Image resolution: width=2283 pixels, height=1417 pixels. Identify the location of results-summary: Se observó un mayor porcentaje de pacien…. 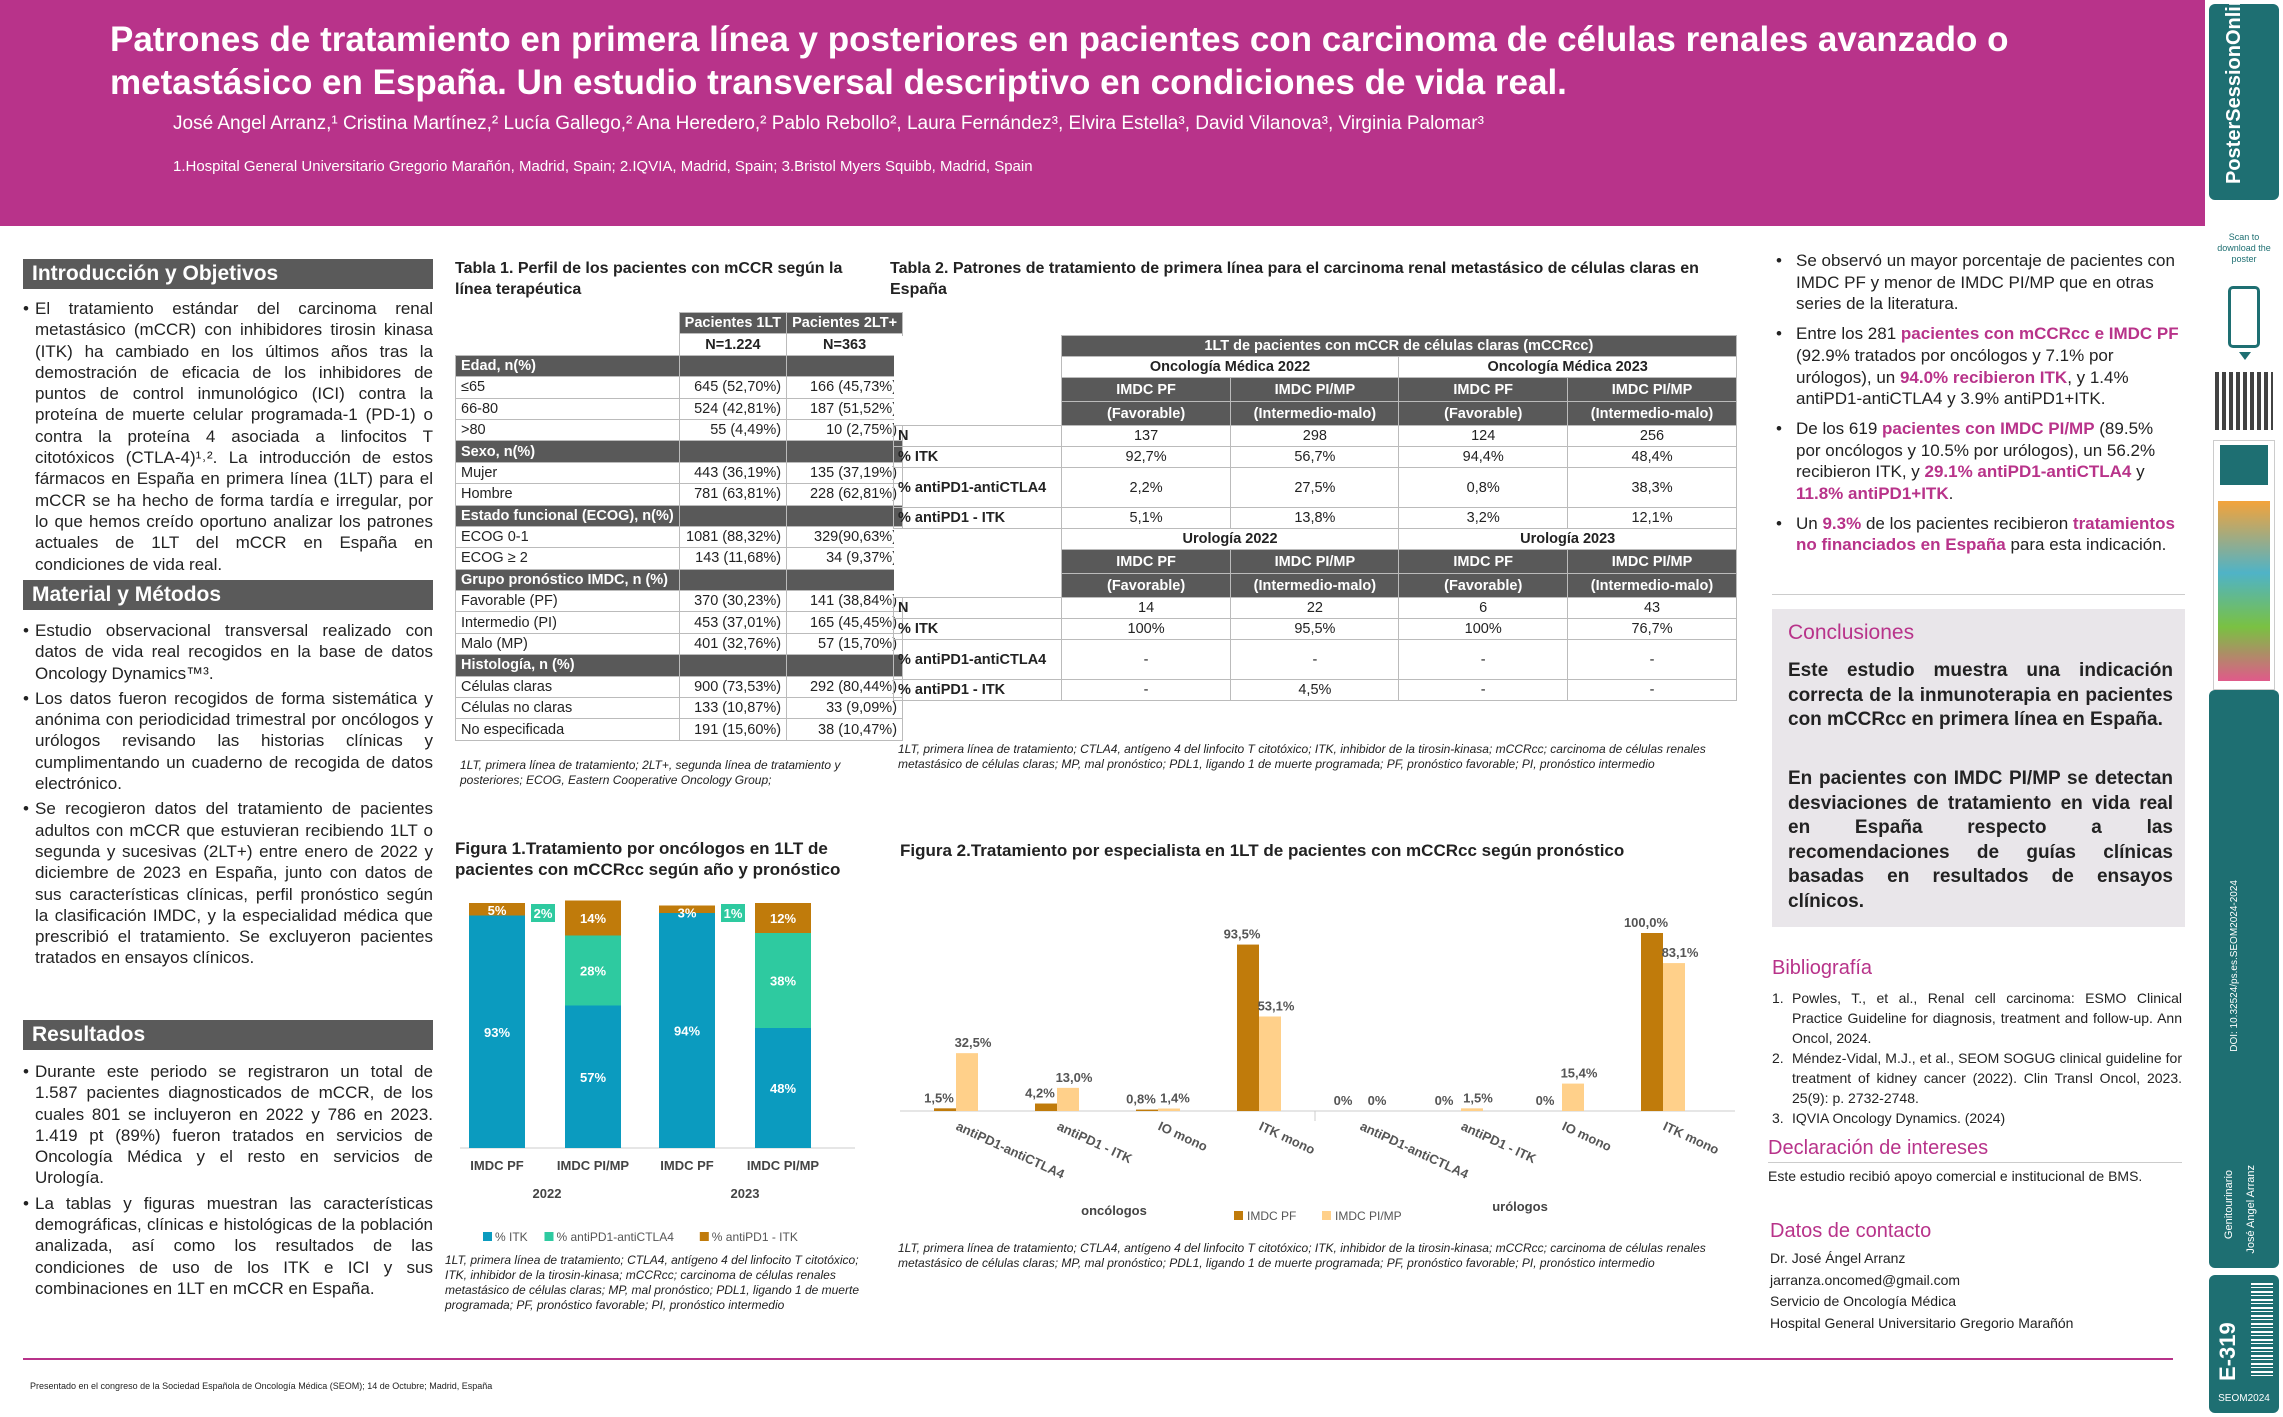
(1977, 407).